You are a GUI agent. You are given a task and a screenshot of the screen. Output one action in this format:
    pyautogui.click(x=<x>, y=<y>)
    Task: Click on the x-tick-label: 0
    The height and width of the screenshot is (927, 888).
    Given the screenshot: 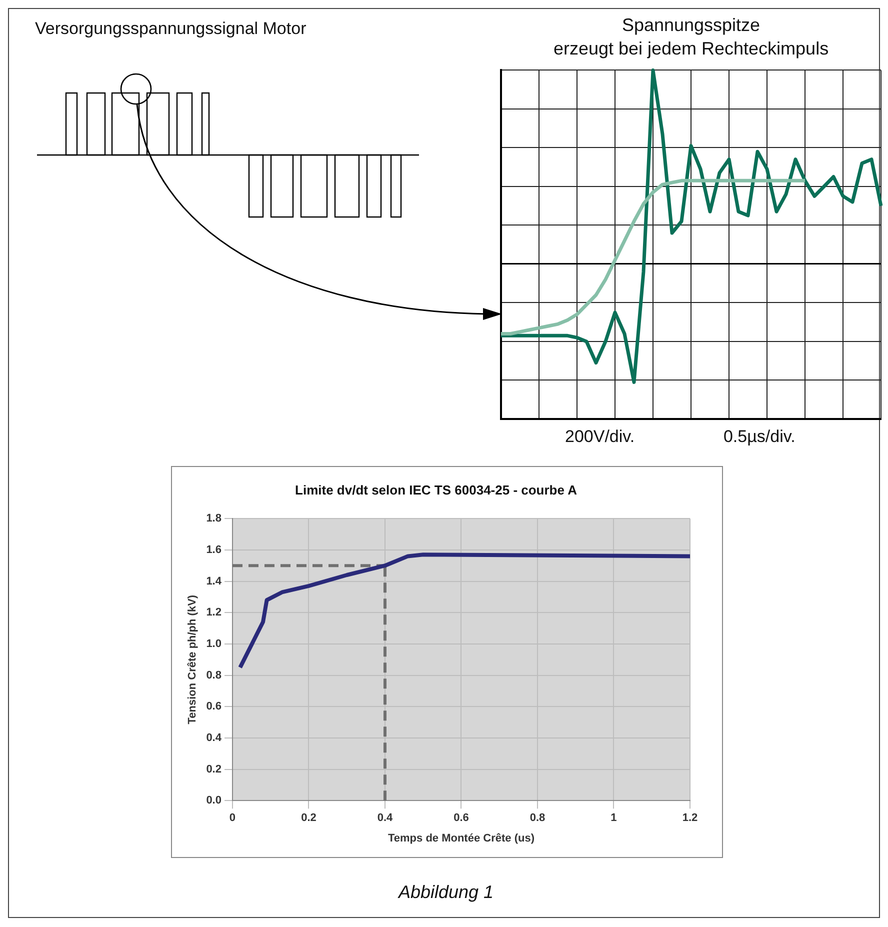 What is the action you would take?
    pyautogui.click(x=232, y=818)
    